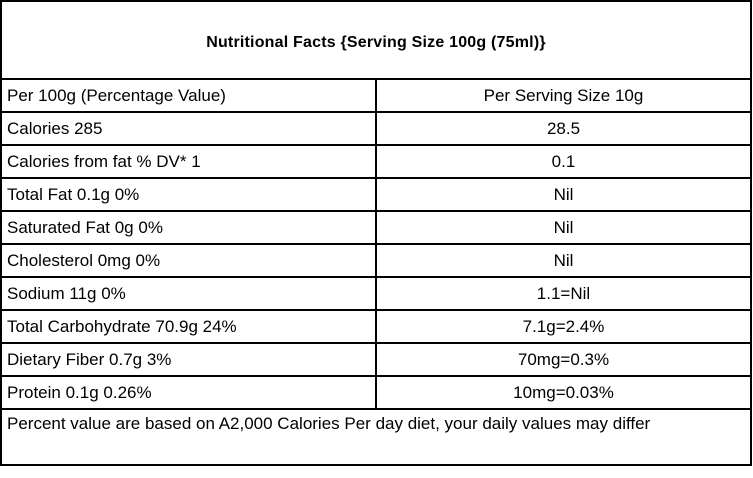  I want to click on nutrient-per-serving: 0.1, so click(563, 161).